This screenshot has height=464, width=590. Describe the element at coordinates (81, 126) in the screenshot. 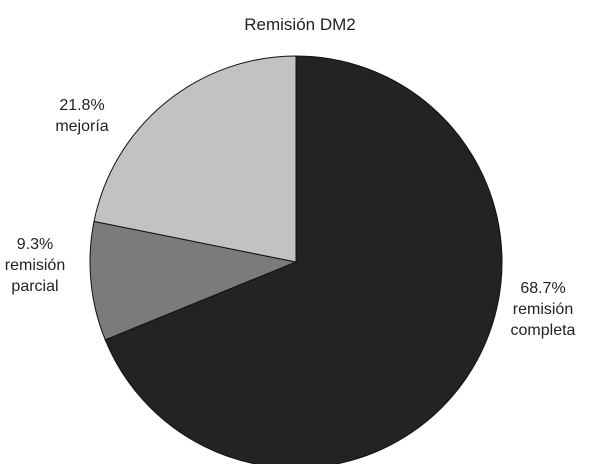

I see `slice-category-label: mejoría` at that location.